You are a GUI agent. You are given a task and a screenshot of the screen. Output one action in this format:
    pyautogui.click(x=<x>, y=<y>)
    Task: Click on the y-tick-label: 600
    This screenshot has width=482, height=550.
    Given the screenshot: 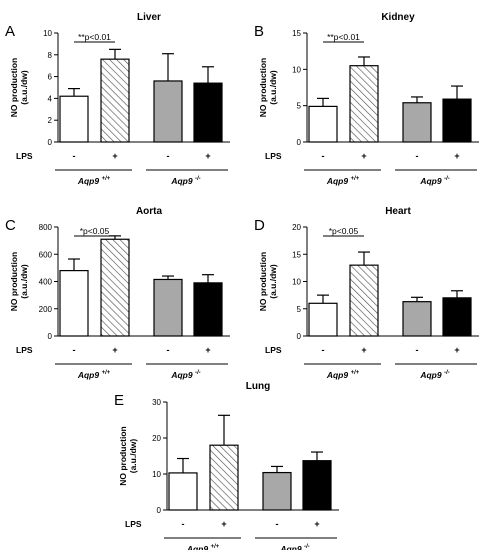 What is the action you would take?
    pyautogui.click(x=46, y=254)
    